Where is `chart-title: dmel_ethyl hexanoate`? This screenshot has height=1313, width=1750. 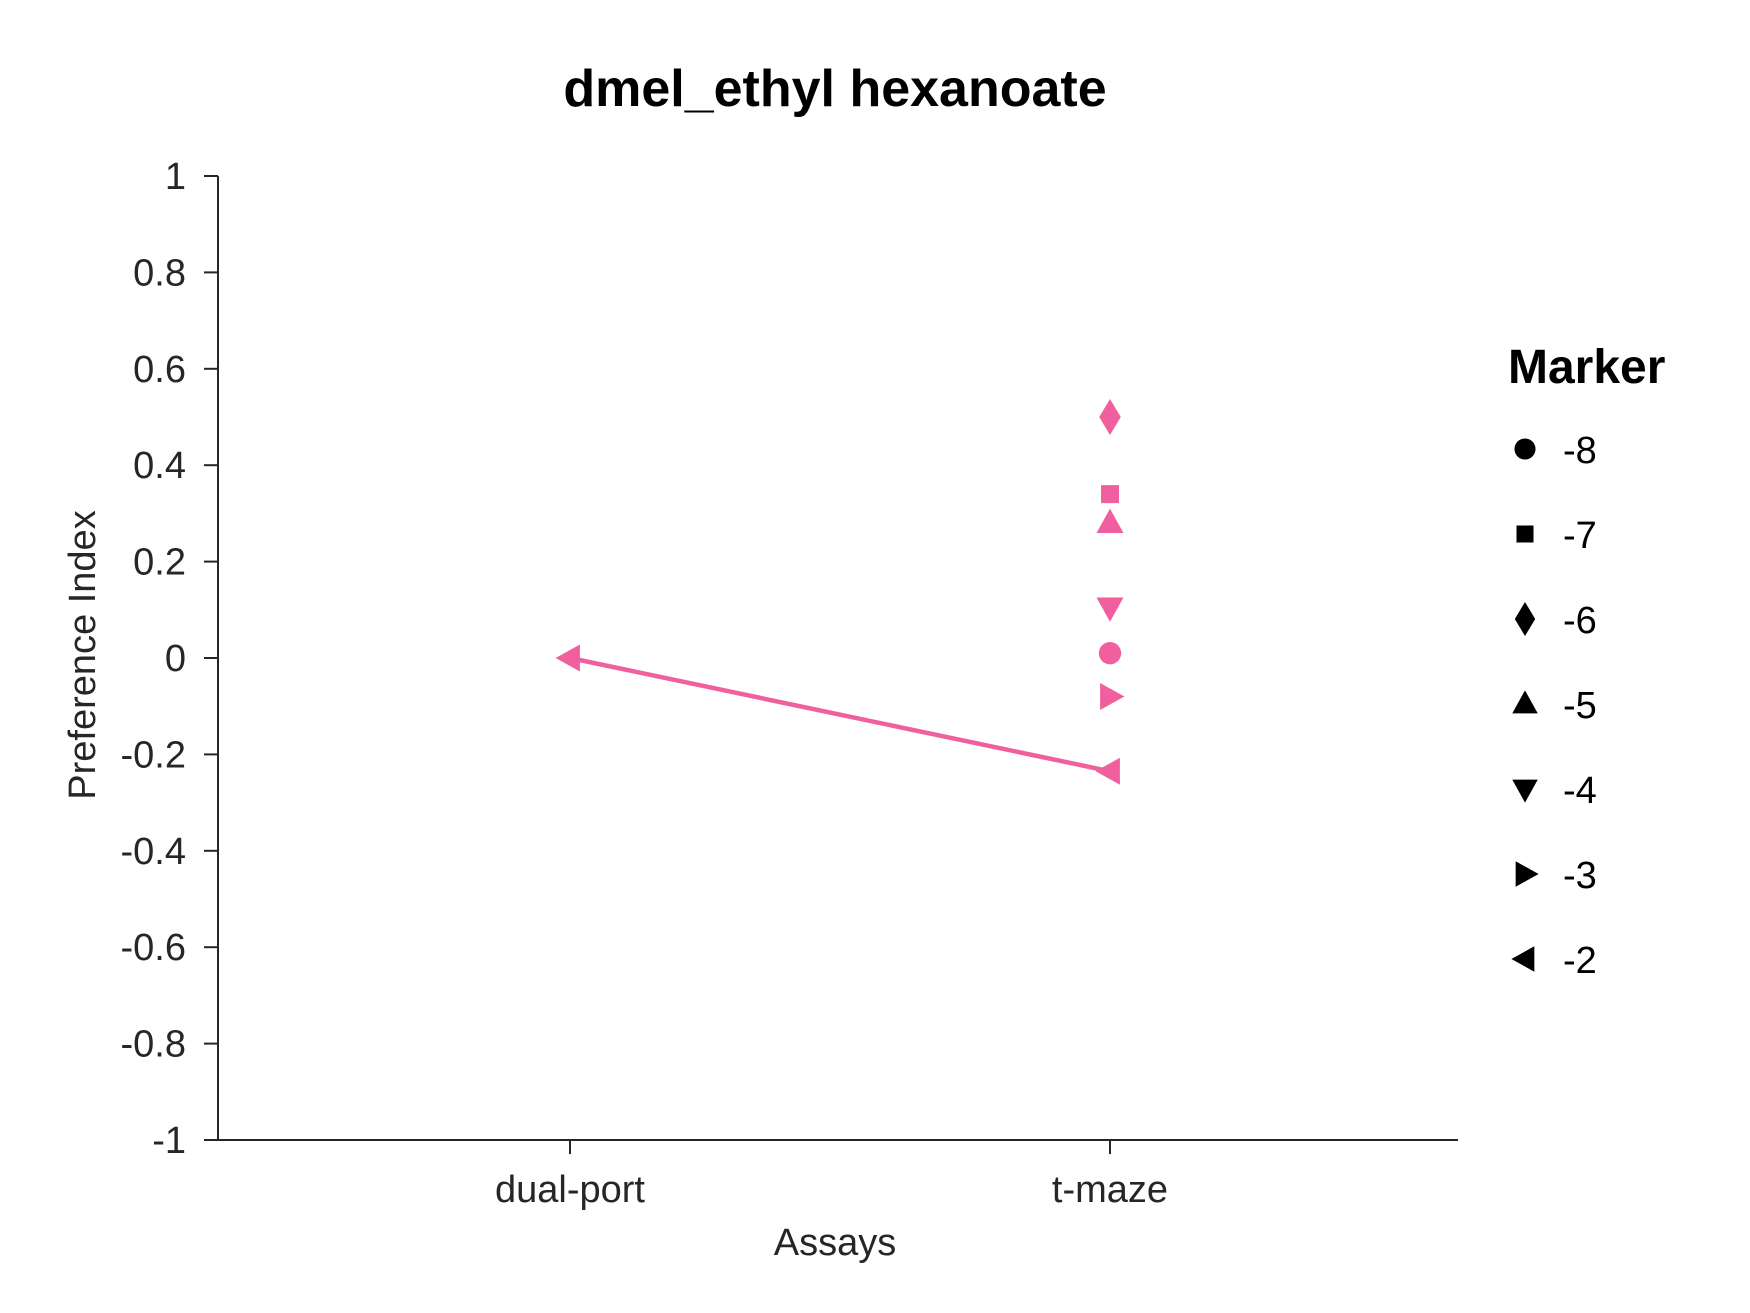
chart-title: dmel_ethyl hexanoate is located at coordinates (834, 89).